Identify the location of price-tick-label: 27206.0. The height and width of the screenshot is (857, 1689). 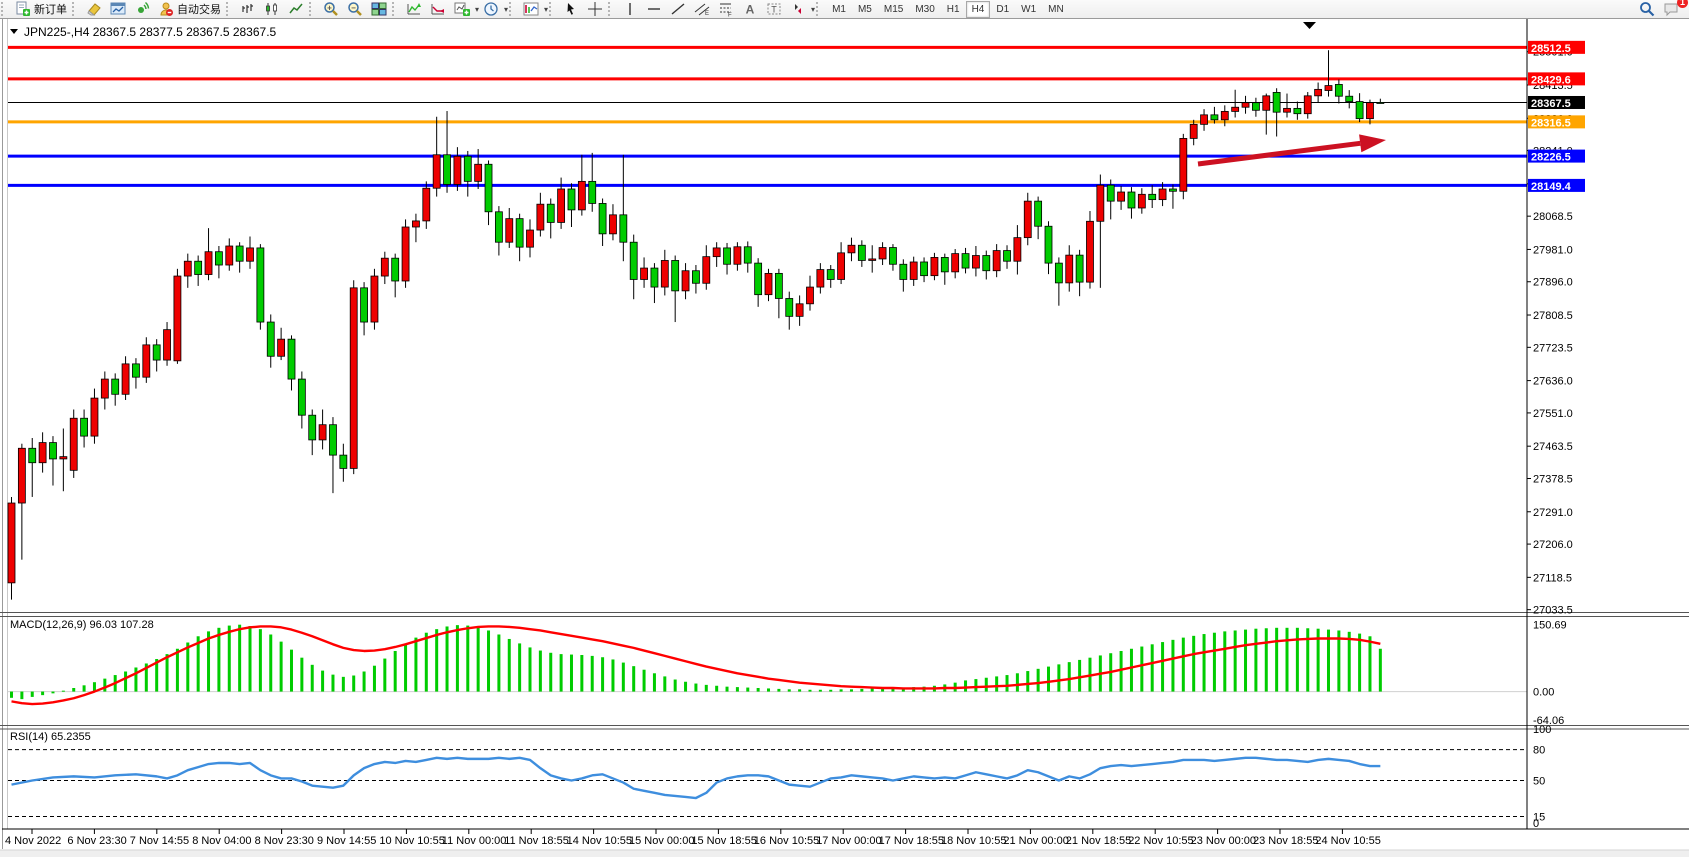
(1553, 545).